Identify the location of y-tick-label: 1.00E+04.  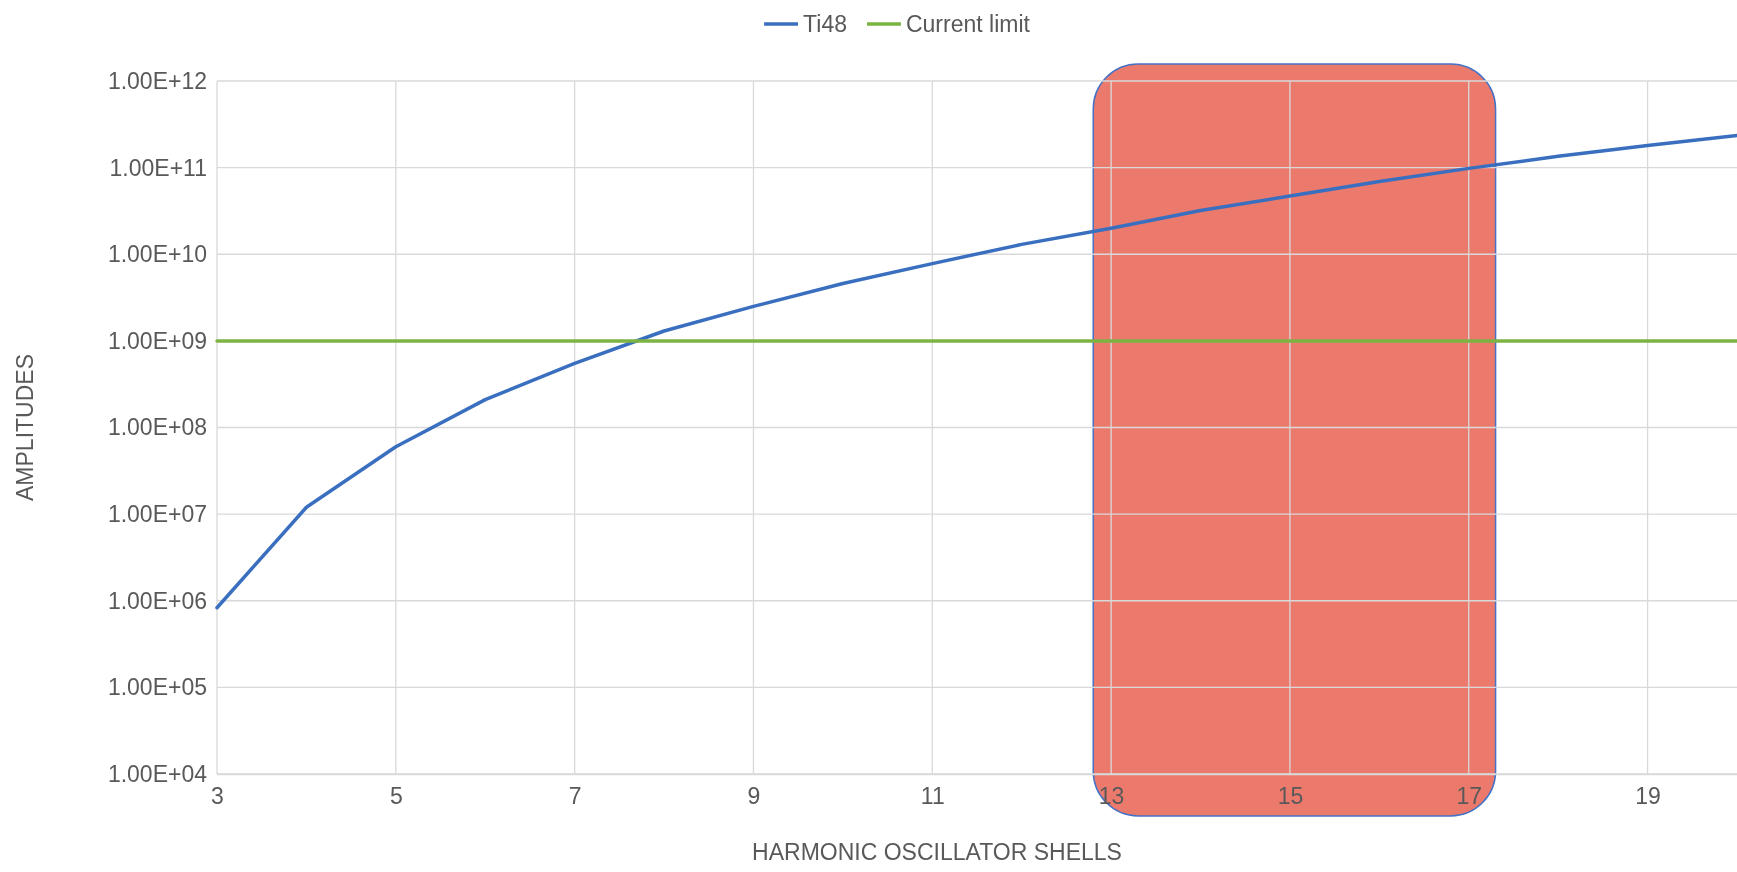
(157, 773).